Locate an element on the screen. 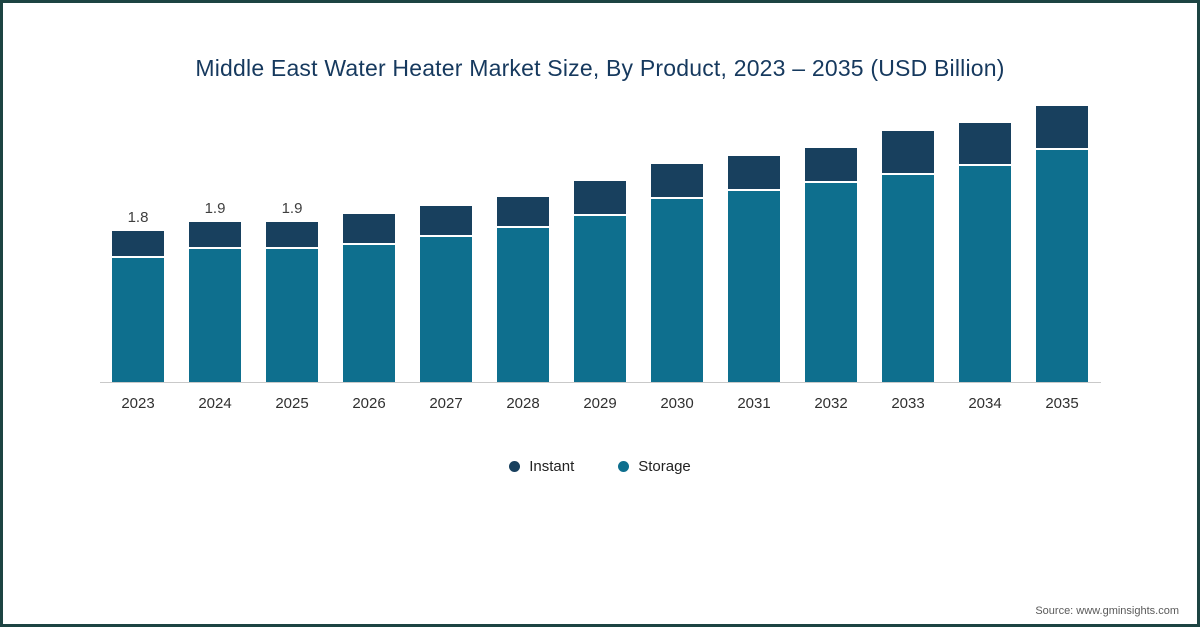 The height and width of the screenshot is (627, 1200). bar-column: 1.8 is located at coordinates (138, 295).